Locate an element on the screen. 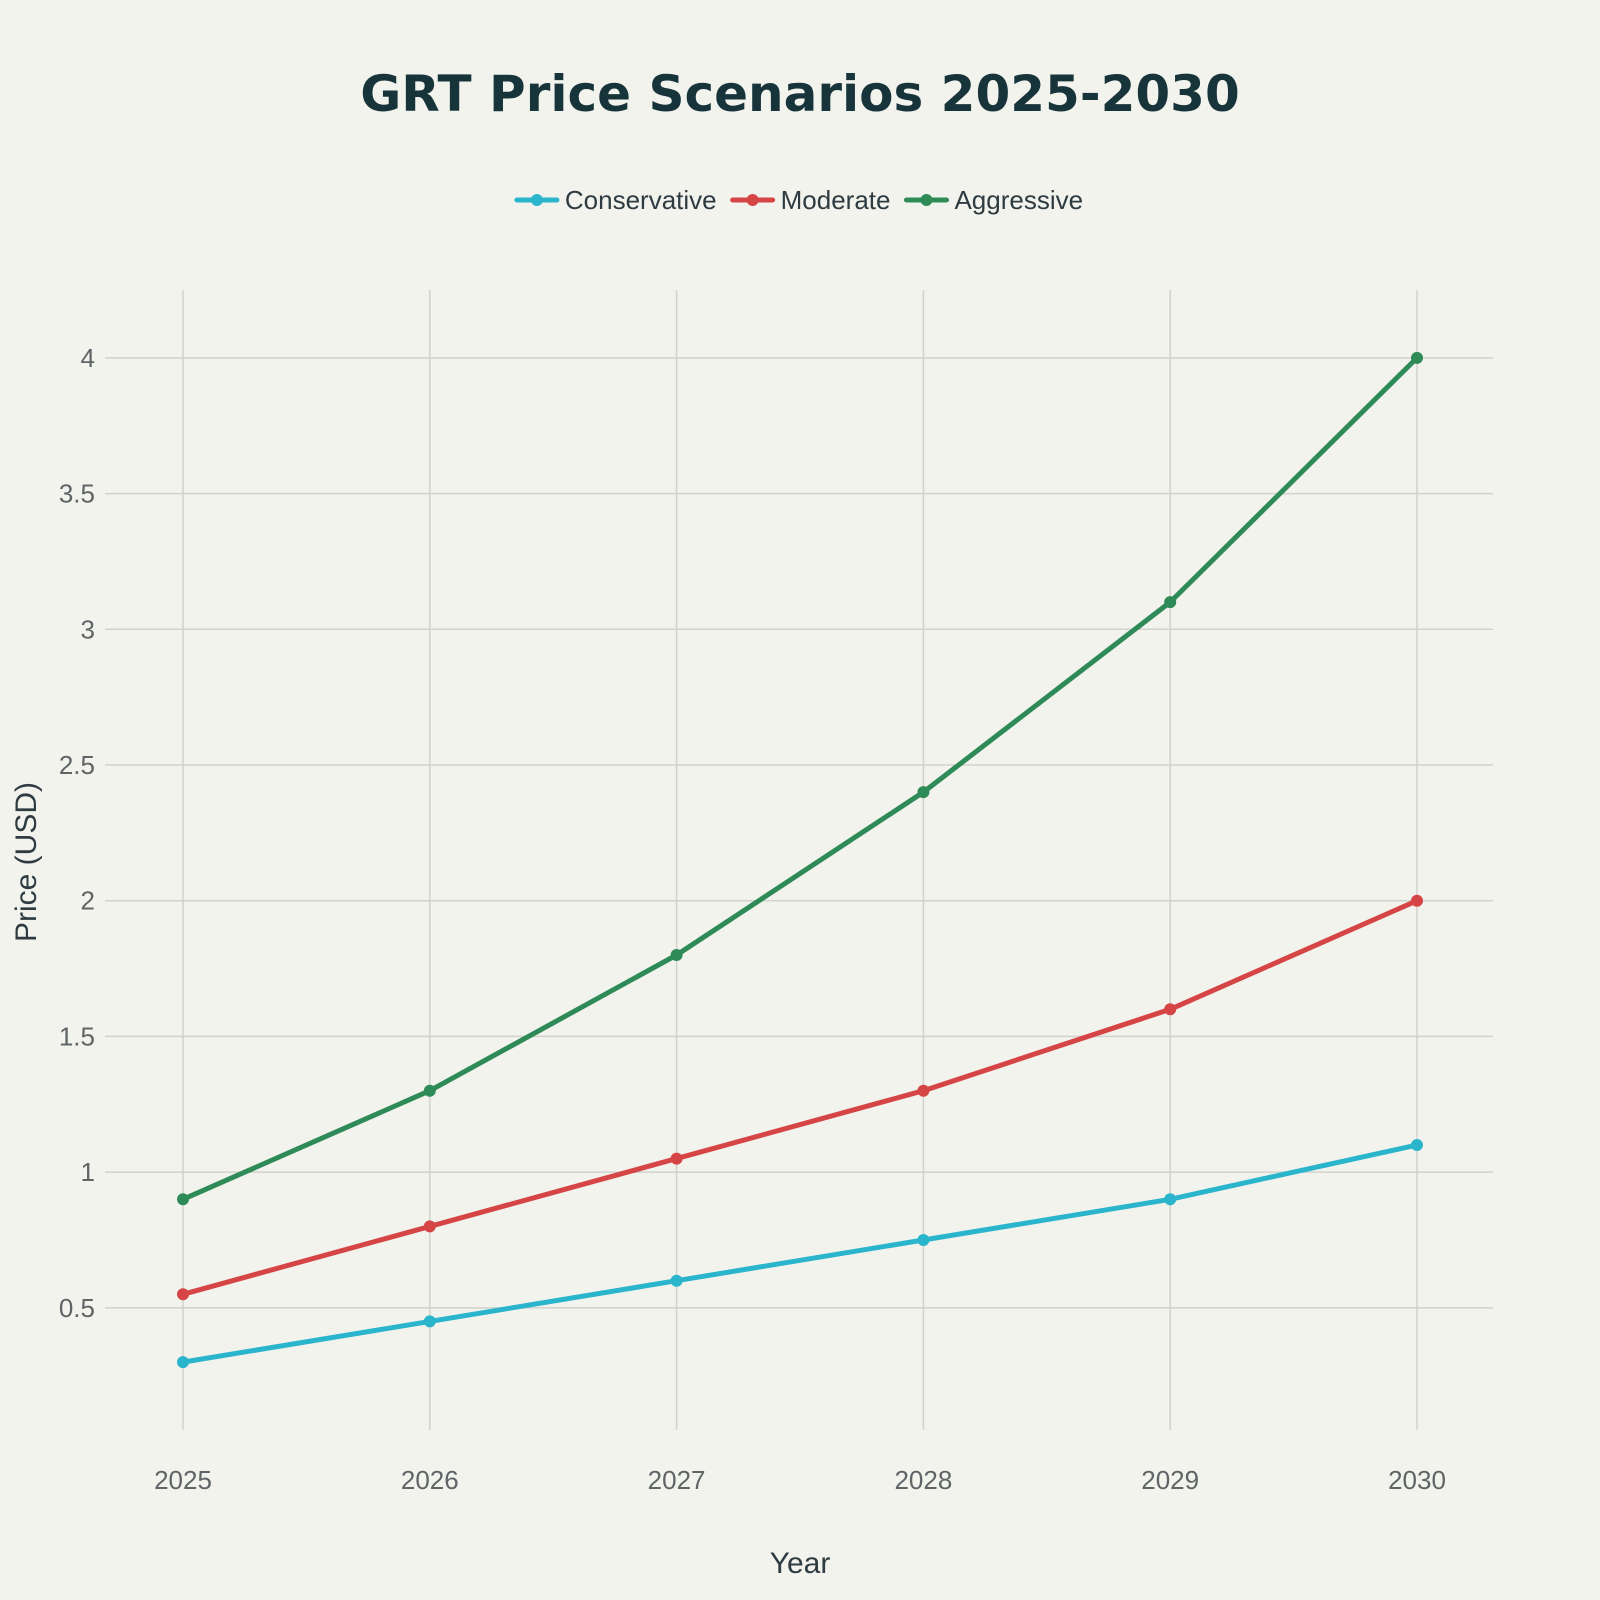 The height and width of the screenshot is (1600, 1600). legend: Conservative Moderate Aggressive is located at coordinates (798, 200).